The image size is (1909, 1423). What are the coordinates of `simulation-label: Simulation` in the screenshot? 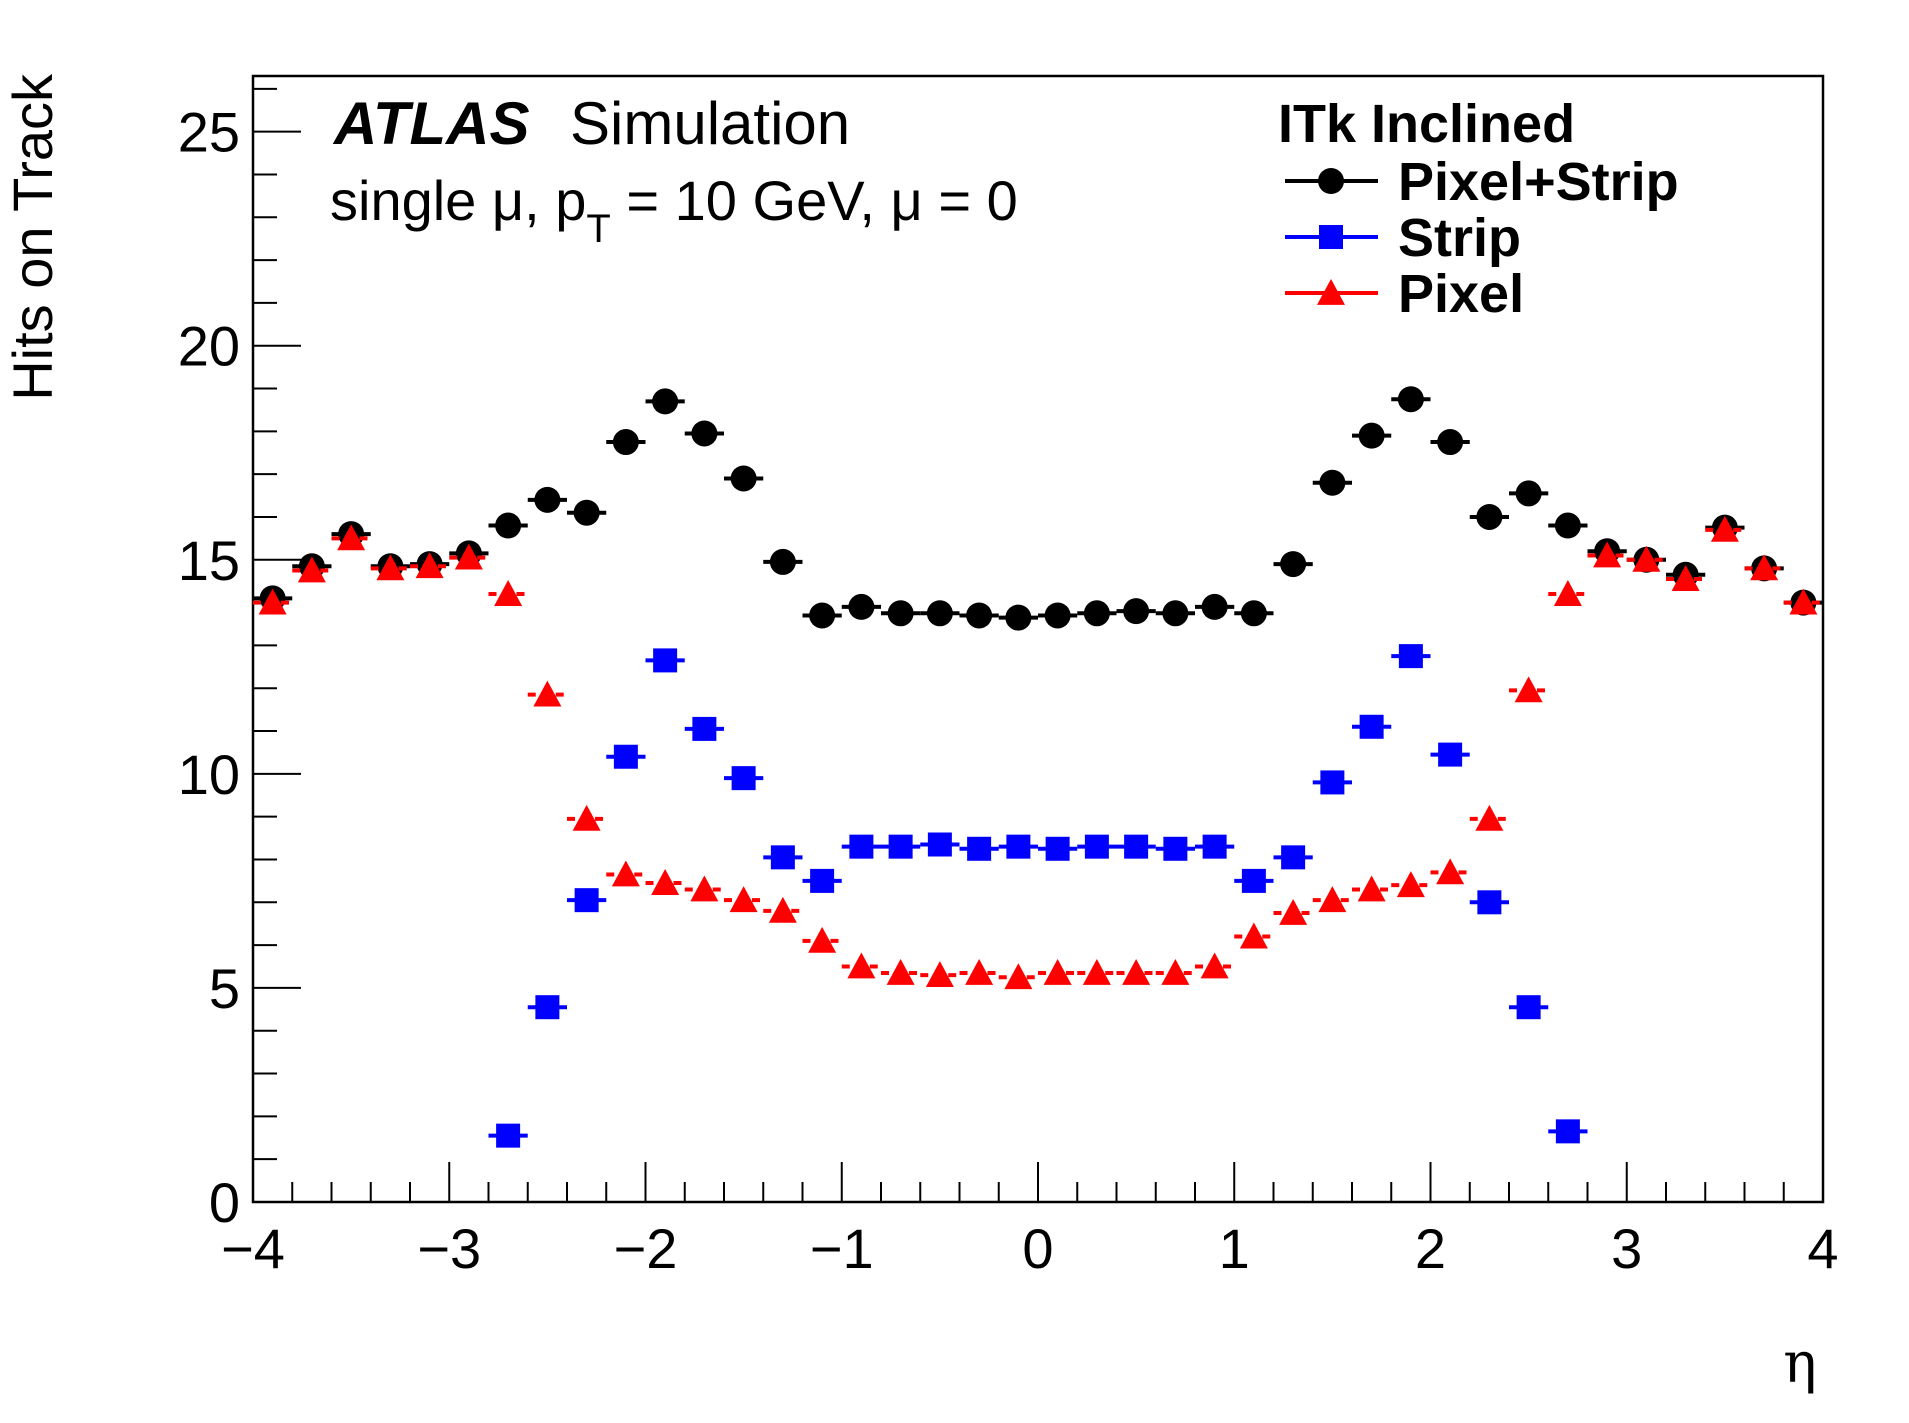 It's located at (710, 123).